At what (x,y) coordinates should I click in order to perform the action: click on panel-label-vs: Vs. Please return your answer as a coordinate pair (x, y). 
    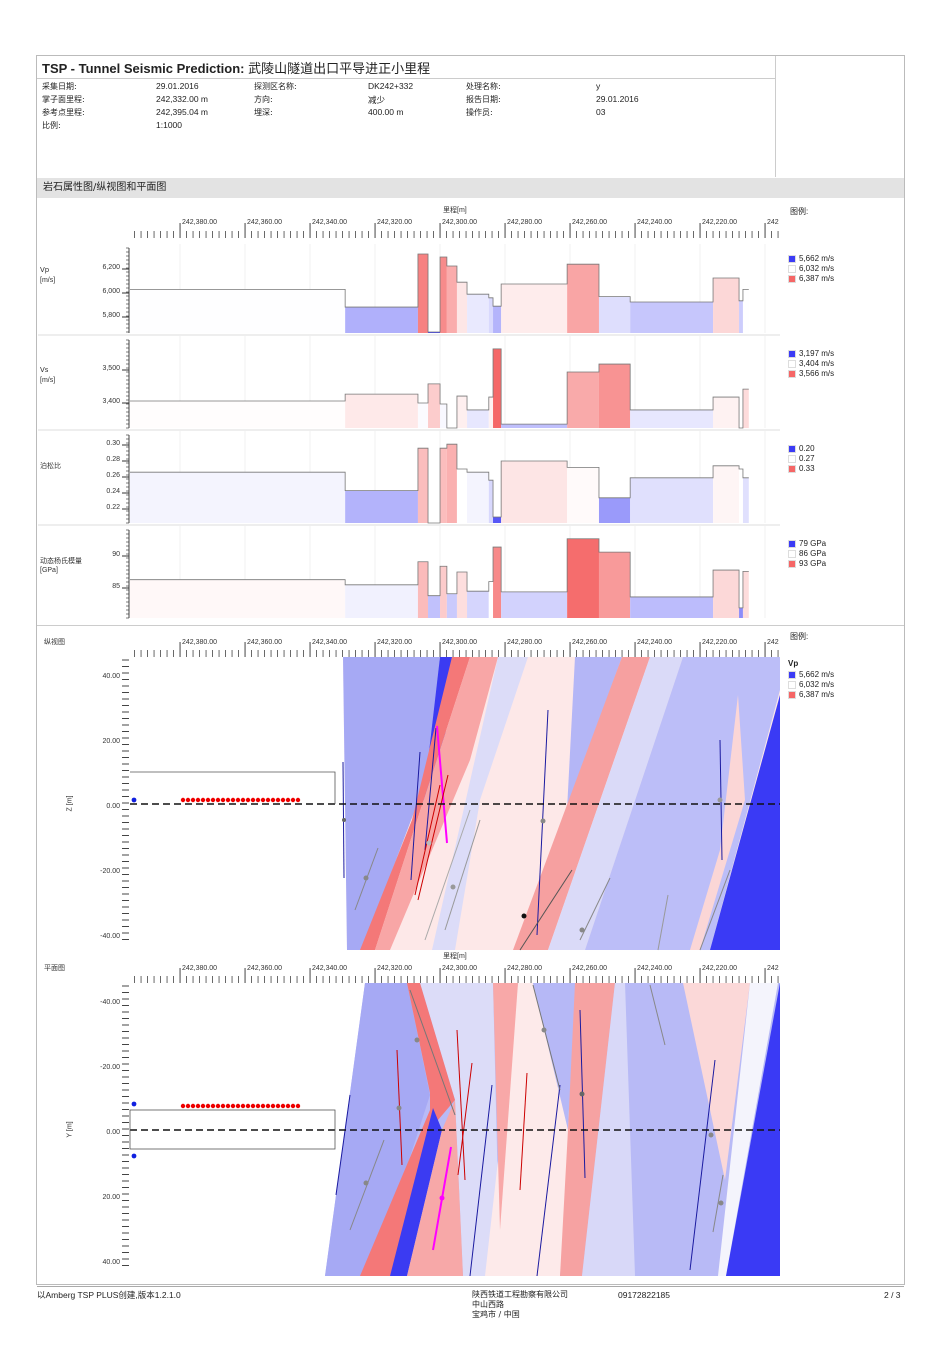
    Looking at the image, I should click on (44, 370).